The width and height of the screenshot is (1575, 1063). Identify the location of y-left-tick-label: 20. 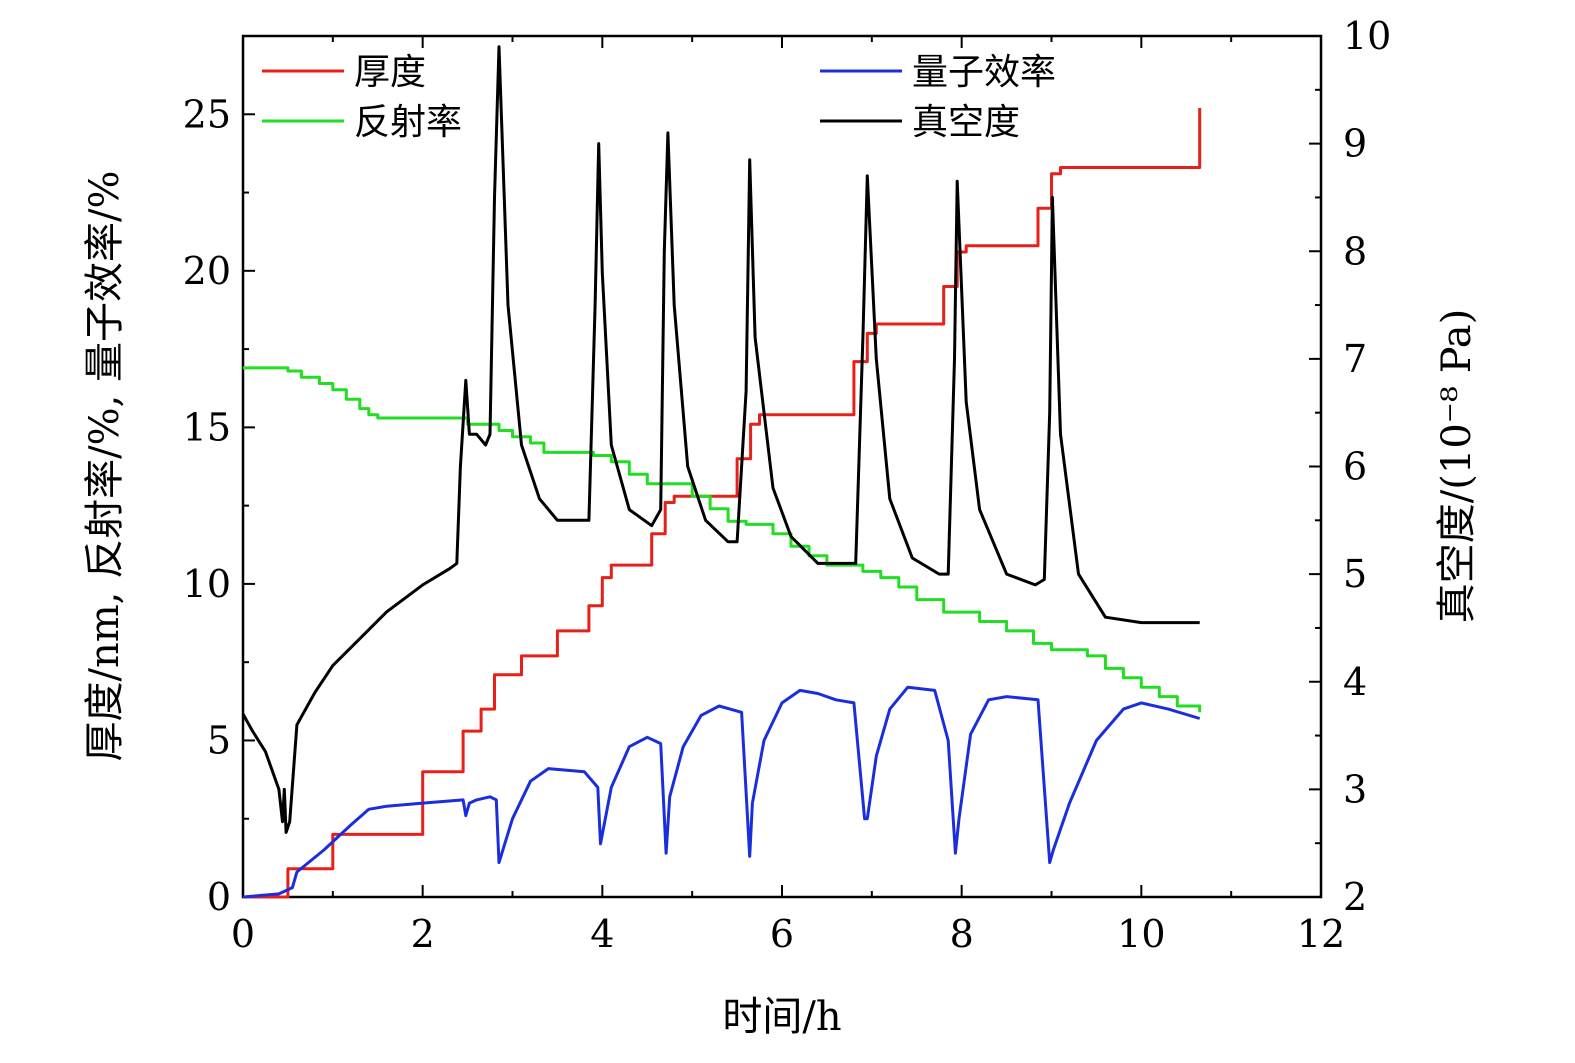
(207, 271).